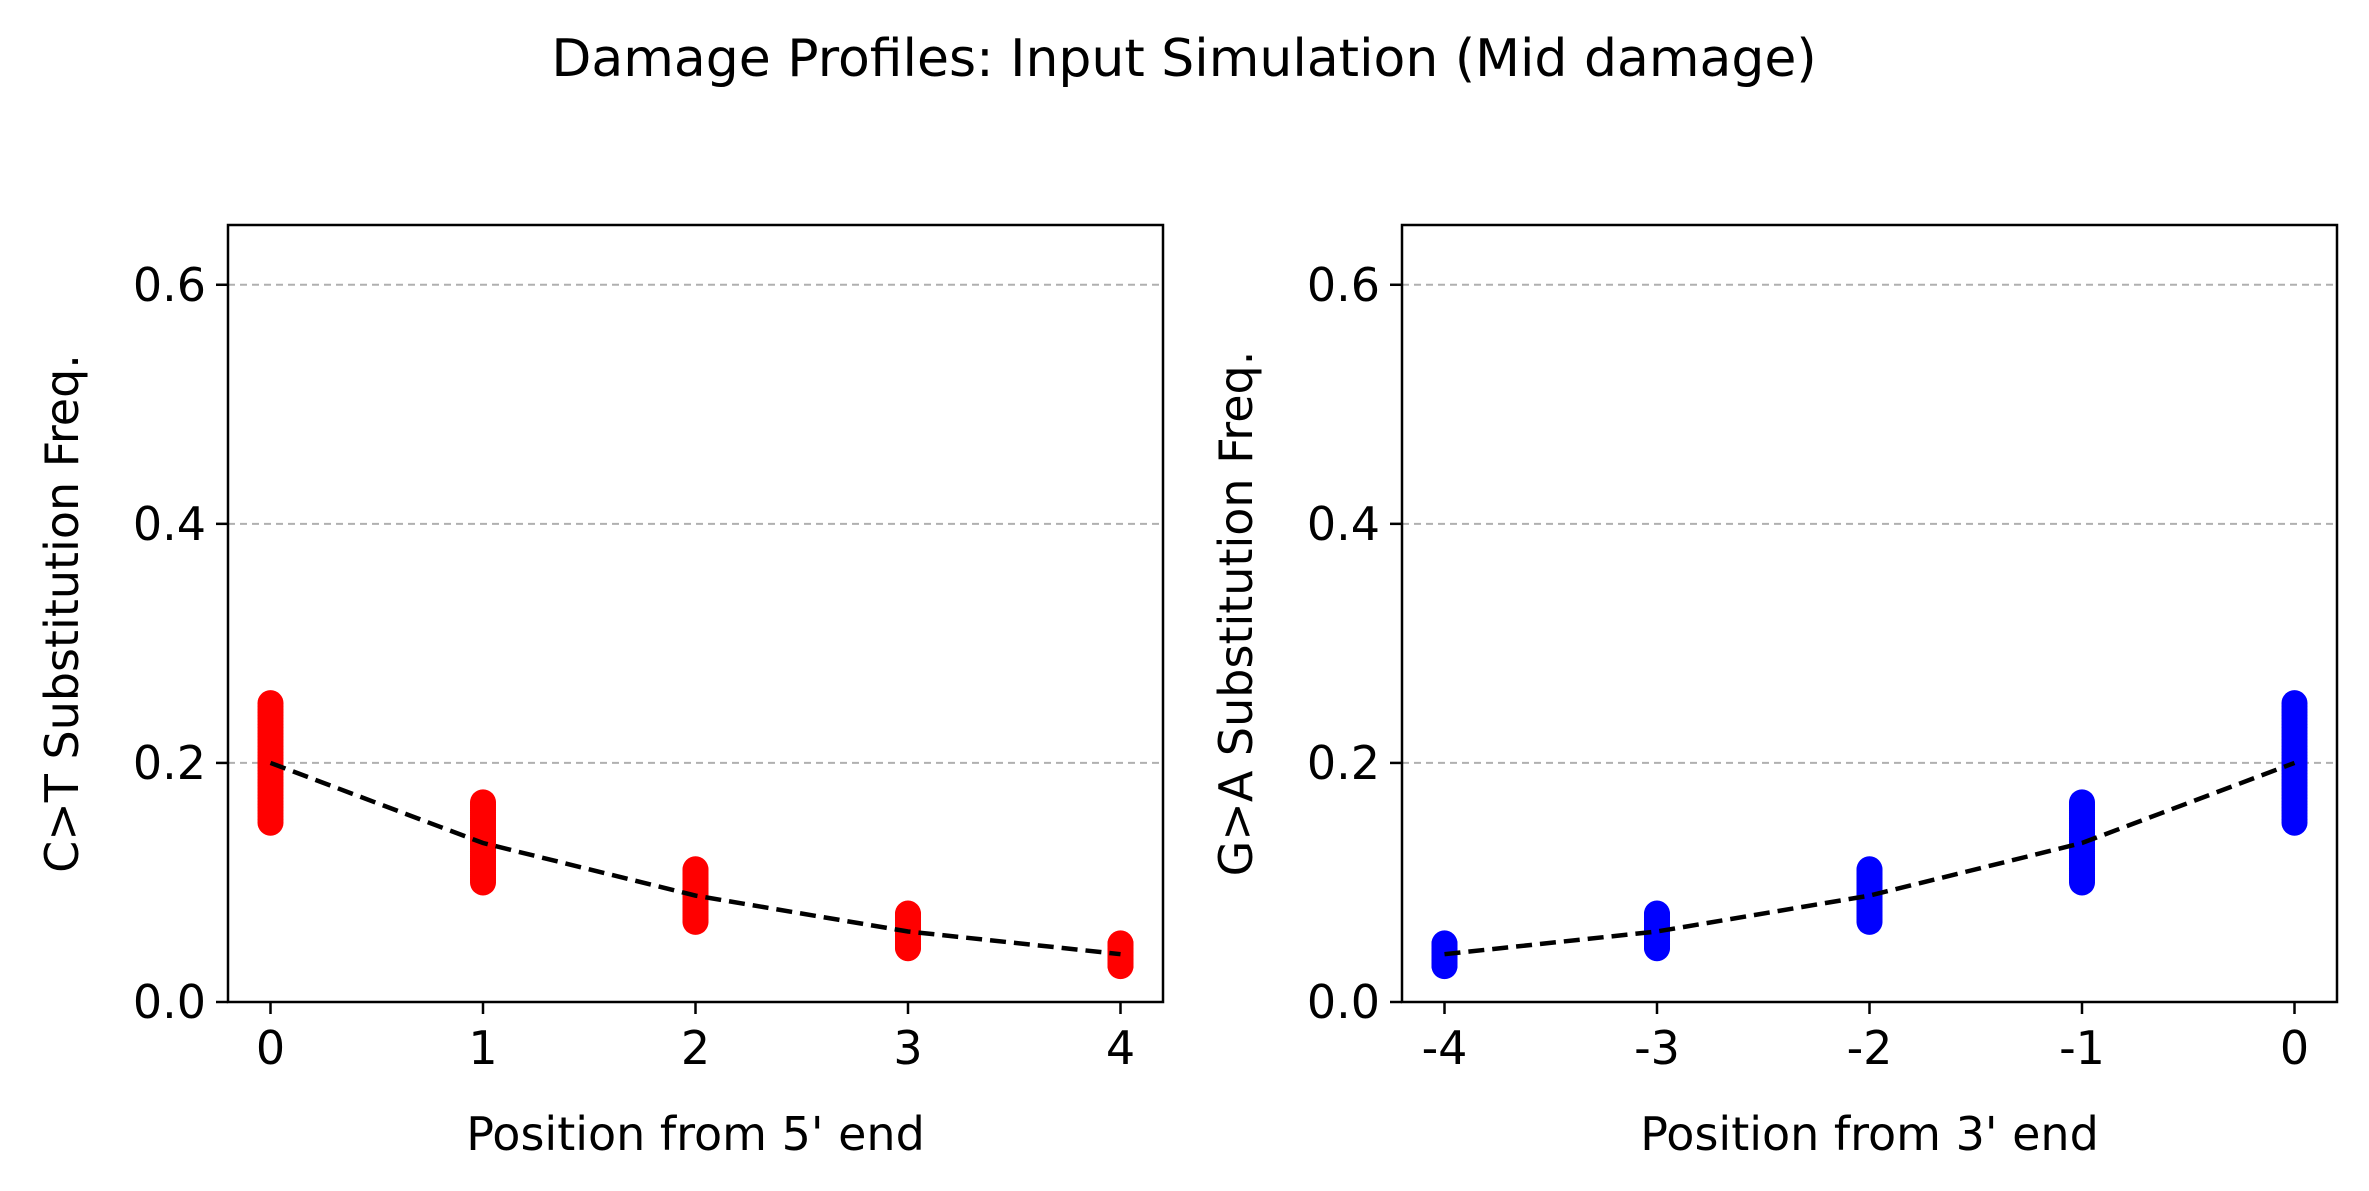 This screenshot has height=1191, width=2369. Describe the element at coordinates (169, 763) in the screenshot. I see `left-y-tick-label: 0.2` at that location.